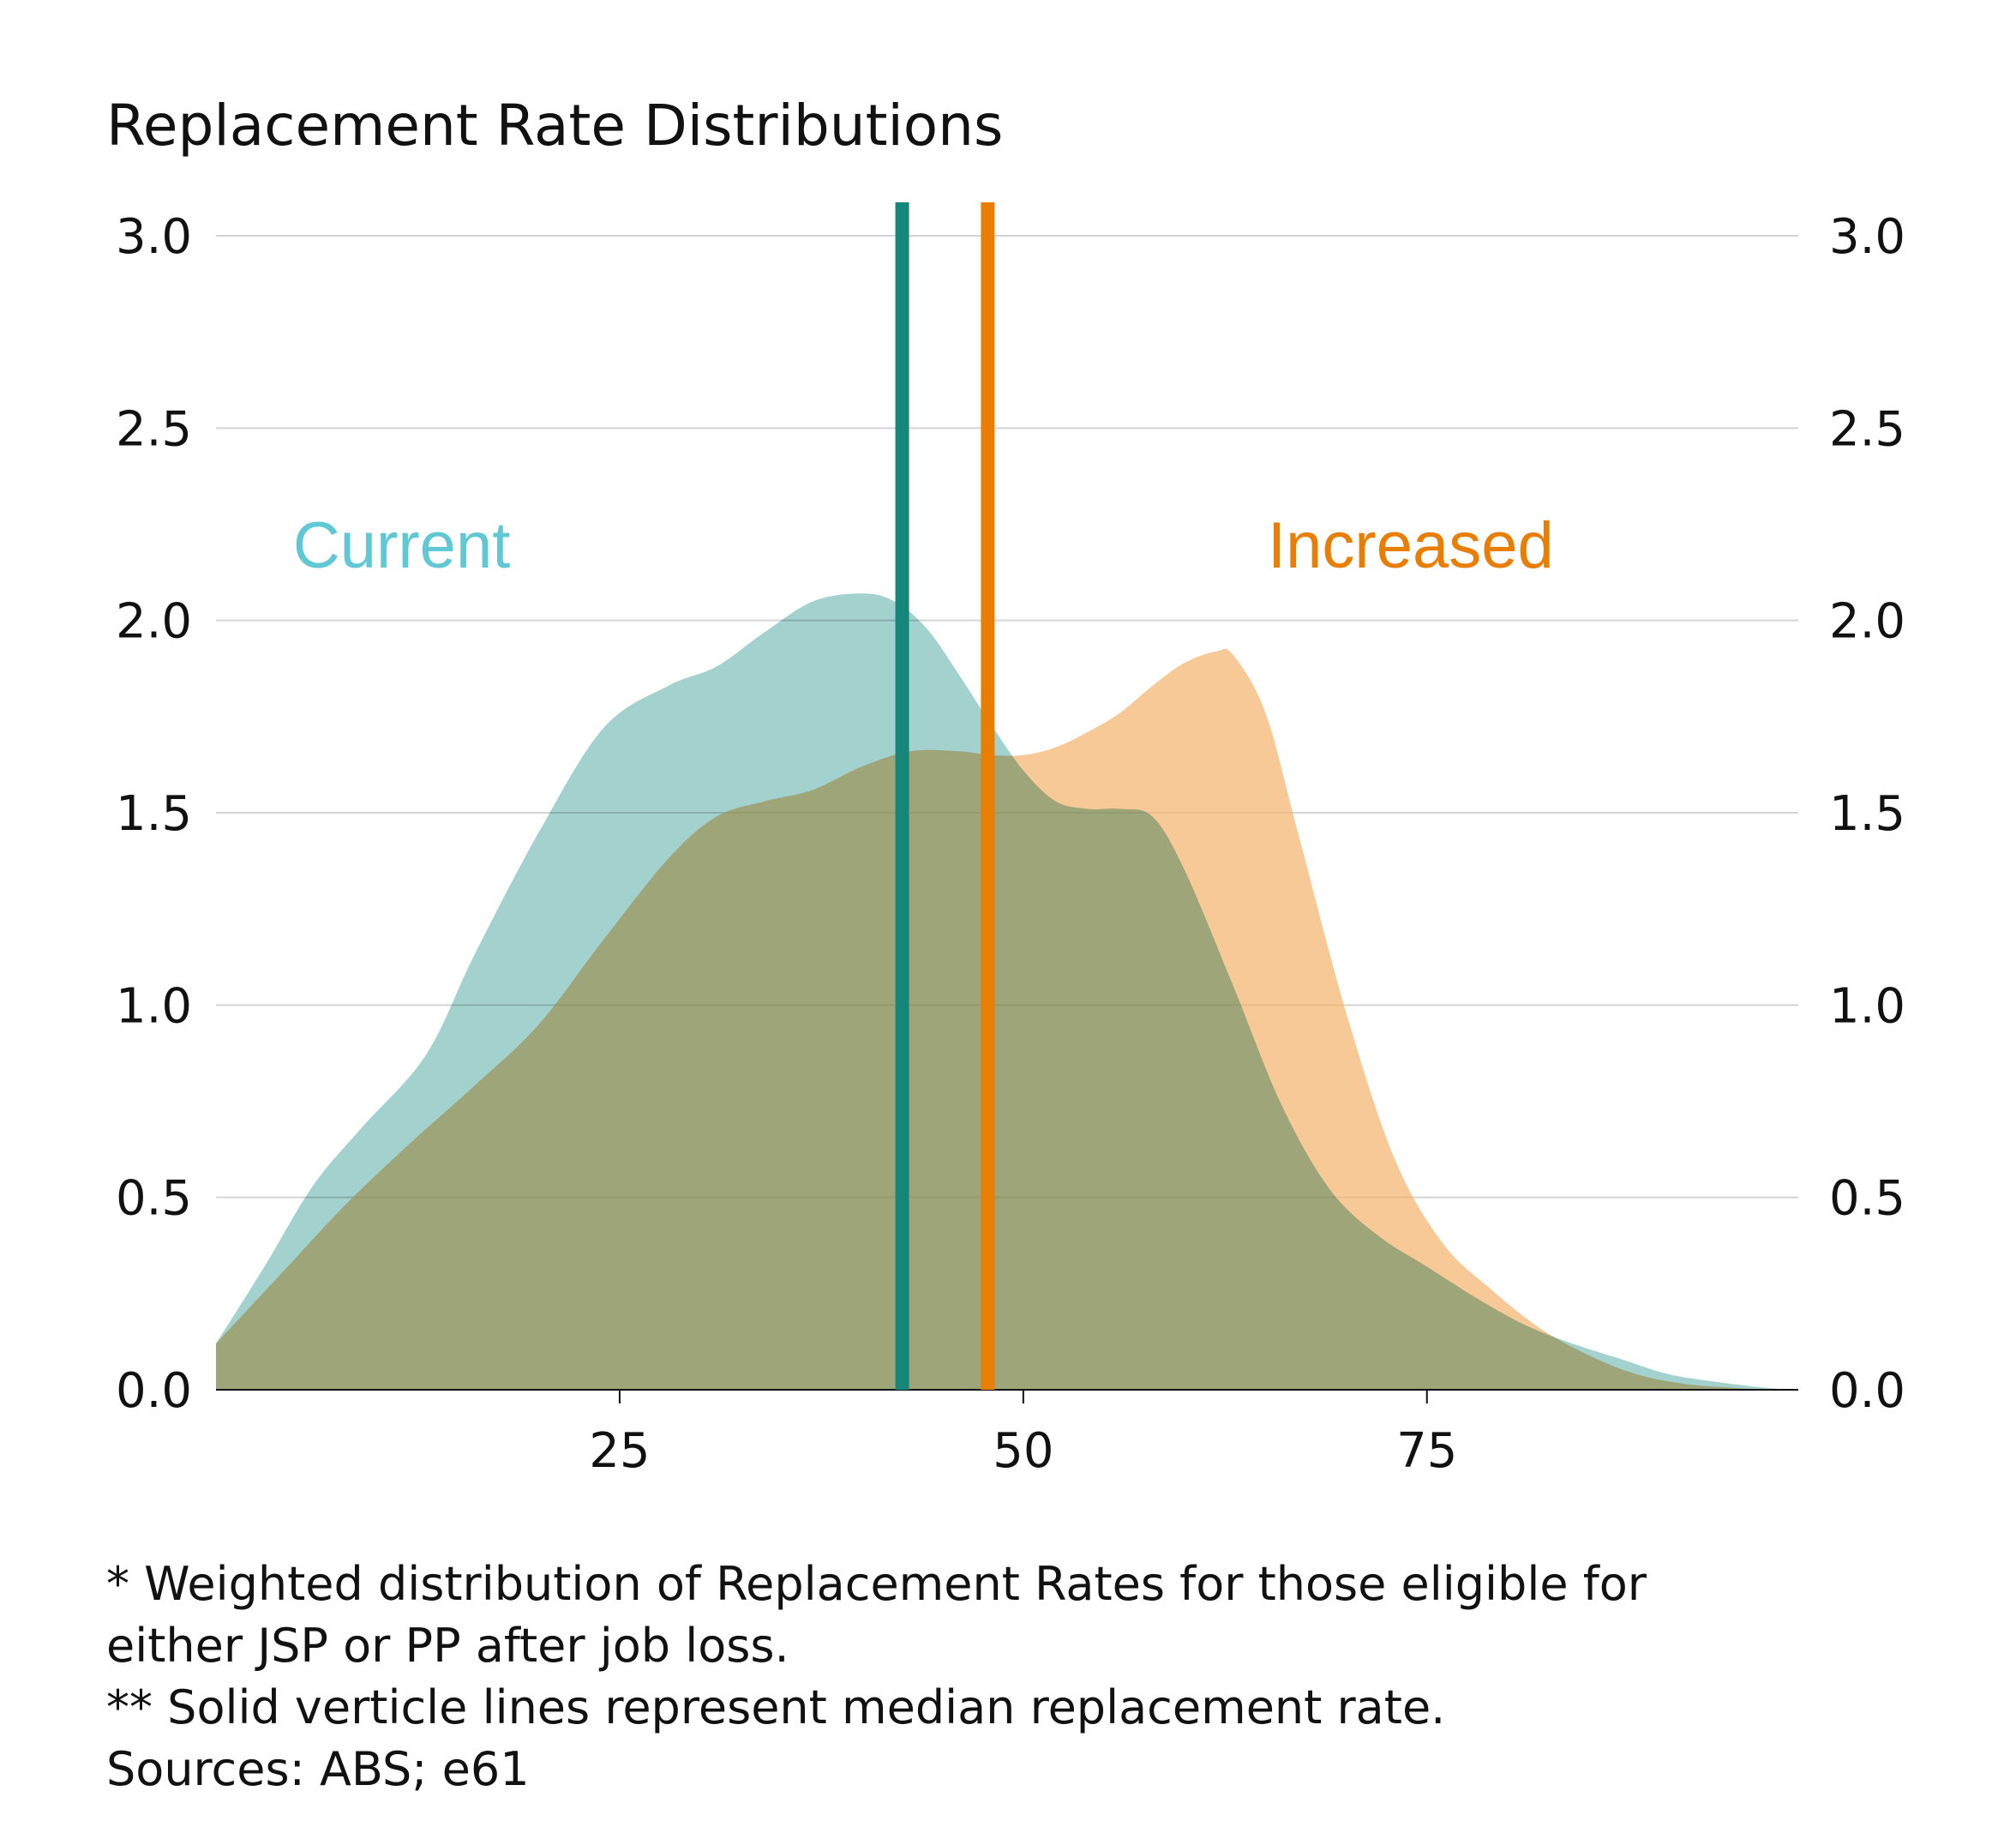 The image size is (2016, 1845). What do you see at coordinates (1867, 622) in the screenshot?
I see `y-tick-label-right-4: 2.0` at bounding box center [1867, 622].